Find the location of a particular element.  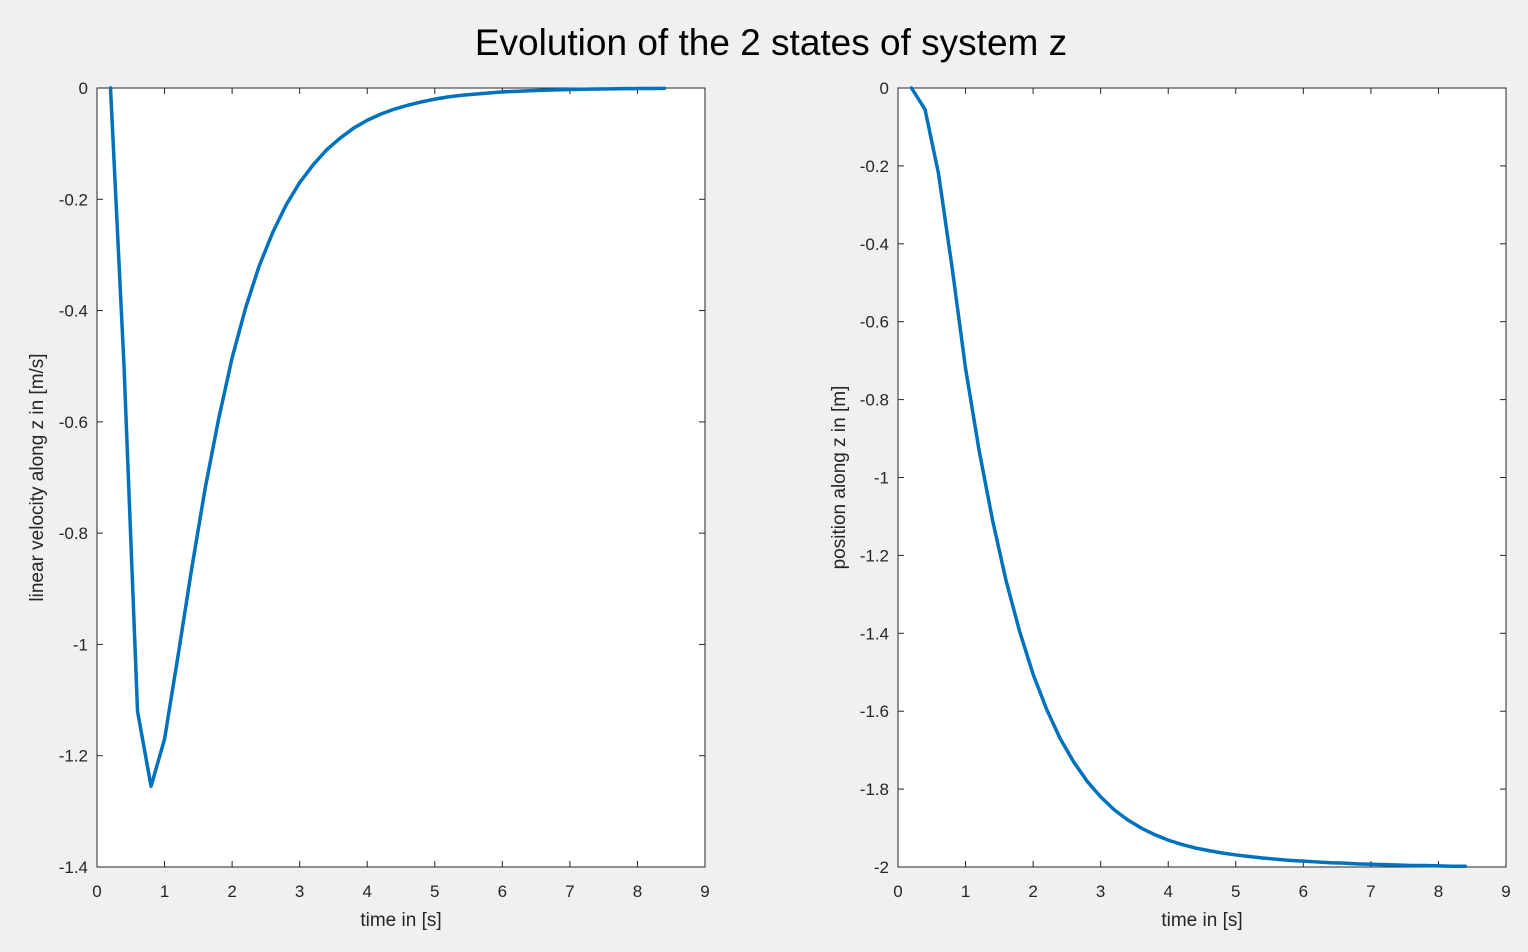

y-axis-label: position along z in [m] is located at coordinates (839, 478).